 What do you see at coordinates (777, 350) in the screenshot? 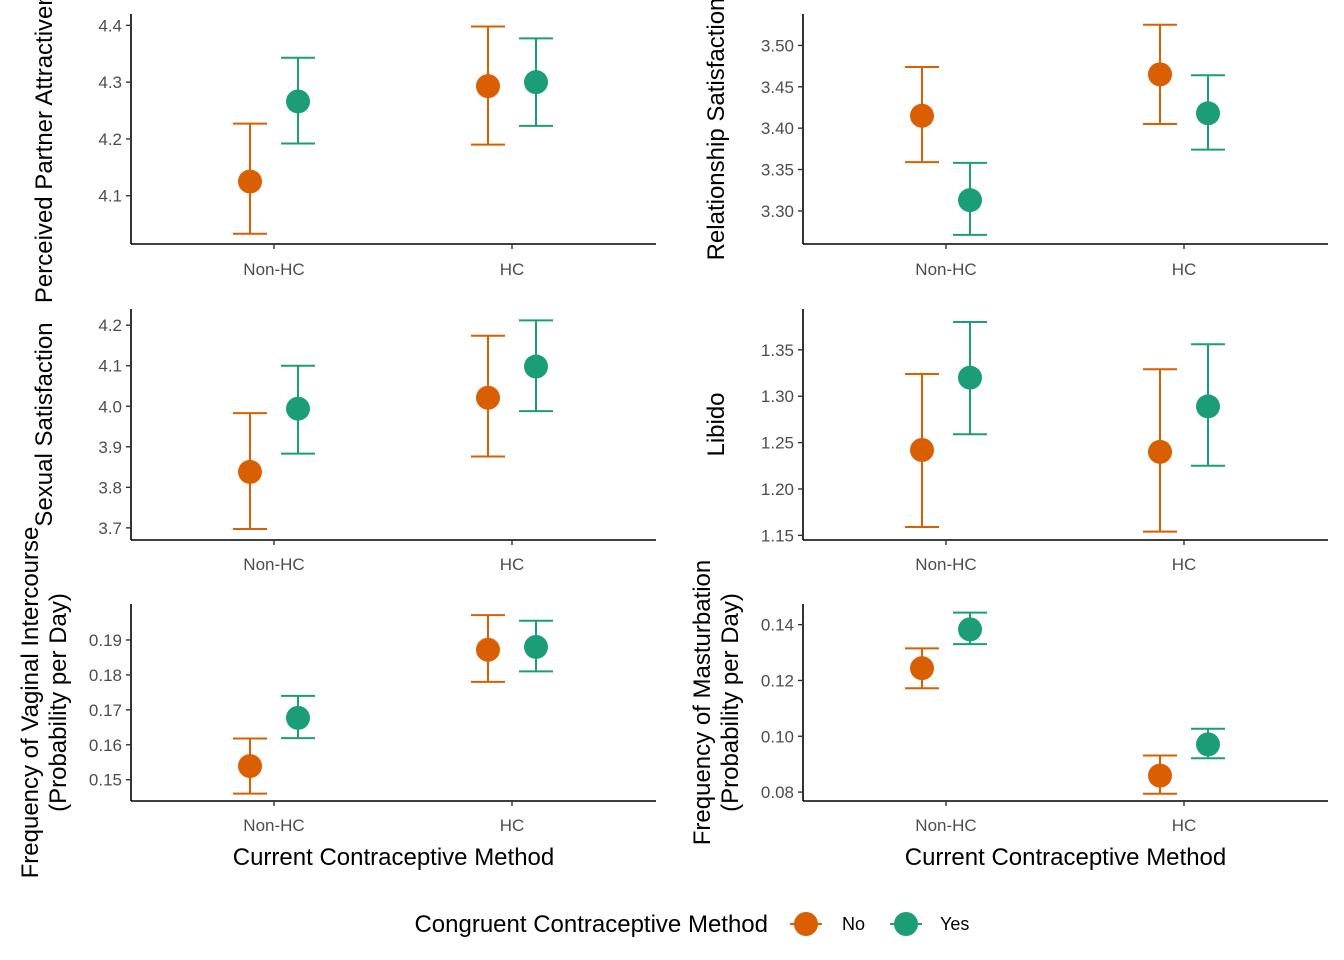
I see `y-tick-label: 1.35` at bounding box center [777, 350].